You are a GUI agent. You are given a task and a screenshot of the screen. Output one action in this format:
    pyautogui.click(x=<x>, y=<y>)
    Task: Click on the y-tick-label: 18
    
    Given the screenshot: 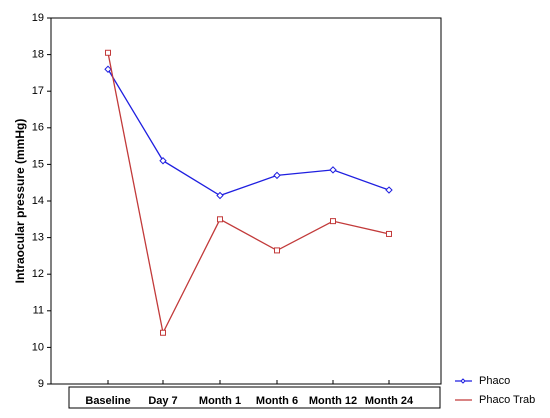 What is the action you would take?
    pyautogui.click(x=38, y=55)
    